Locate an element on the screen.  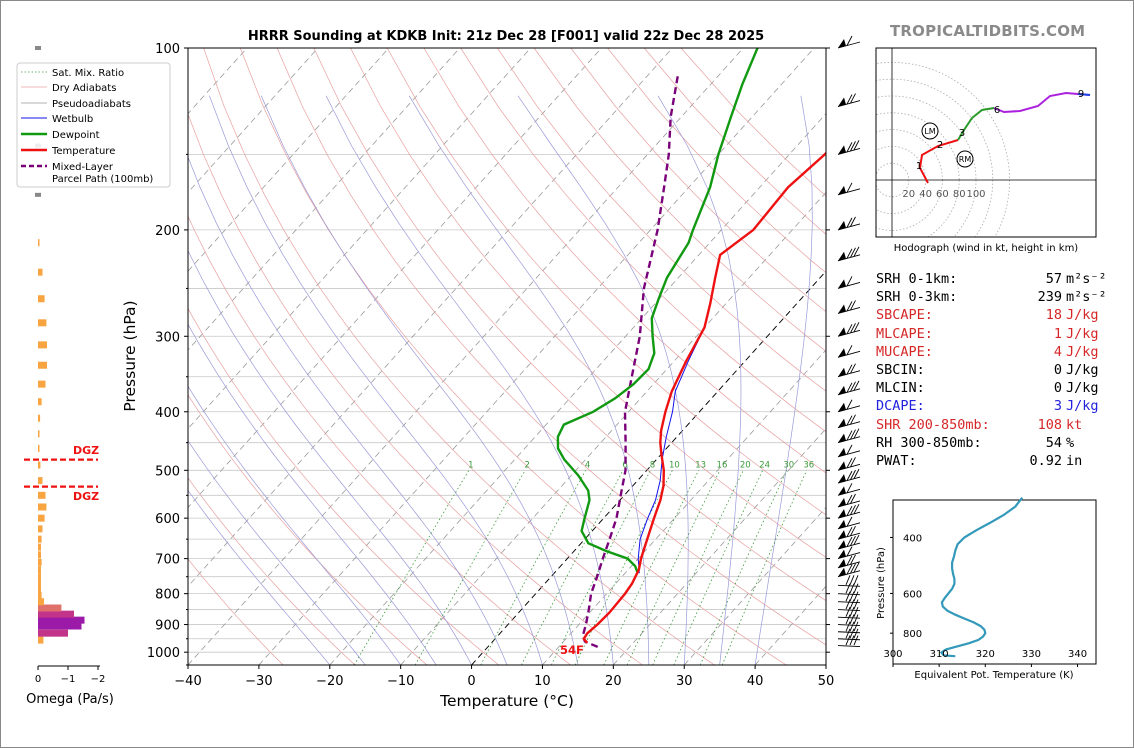
stat-unit: in is located at coordinates (1074, 460).